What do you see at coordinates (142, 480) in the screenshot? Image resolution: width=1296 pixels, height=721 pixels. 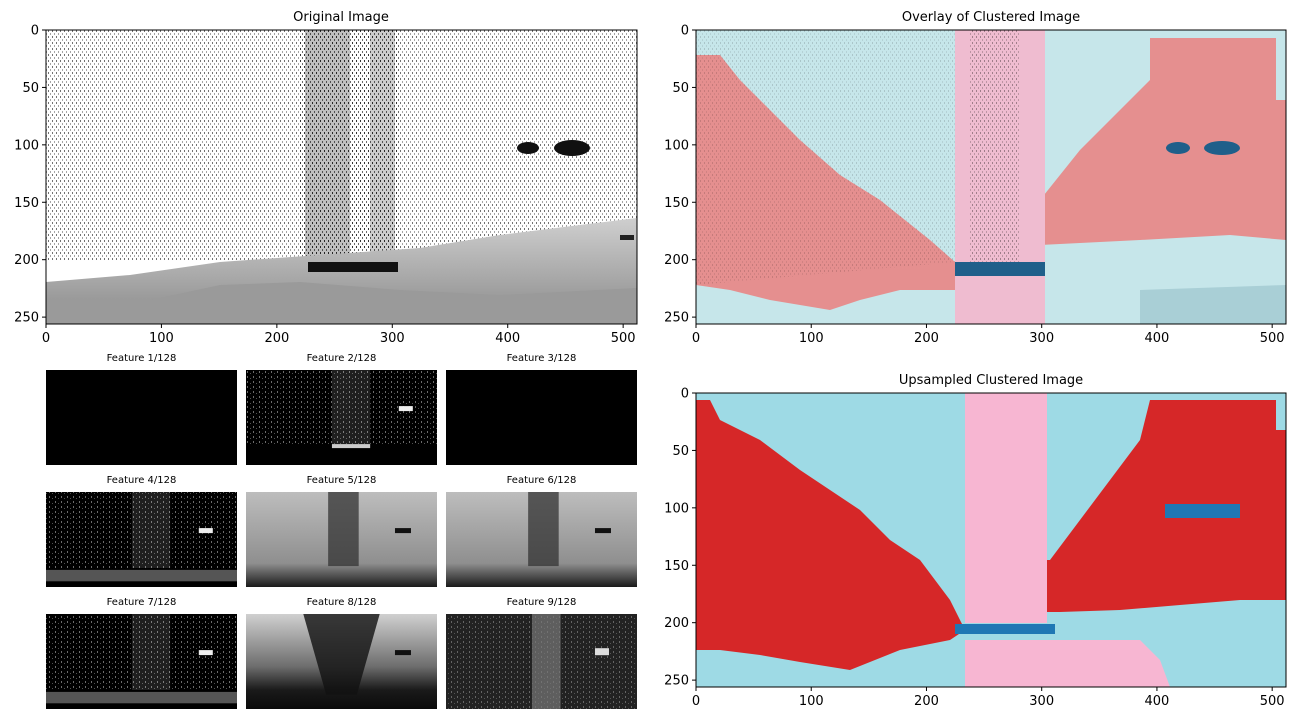 I see `feature-title: Feature 4/128` at bounding box center [142, 480].